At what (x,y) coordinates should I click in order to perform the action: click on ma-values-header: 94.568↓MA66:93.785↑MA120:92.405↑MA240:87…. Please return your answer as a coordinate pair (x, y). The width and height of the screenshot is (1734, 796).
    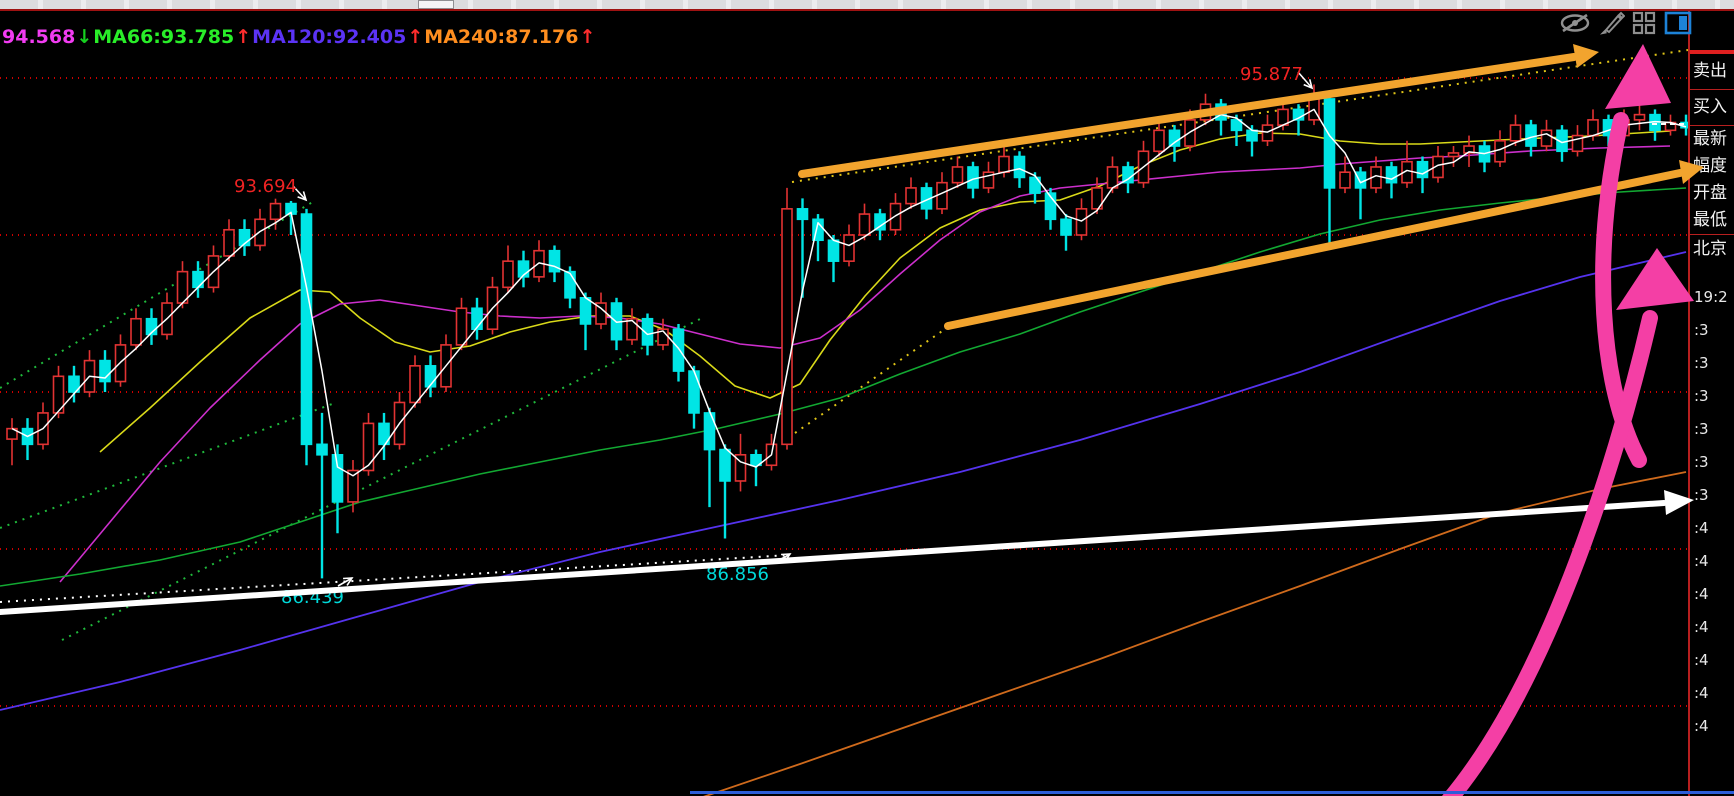
    Looking at the image, I should click on (299, 37).